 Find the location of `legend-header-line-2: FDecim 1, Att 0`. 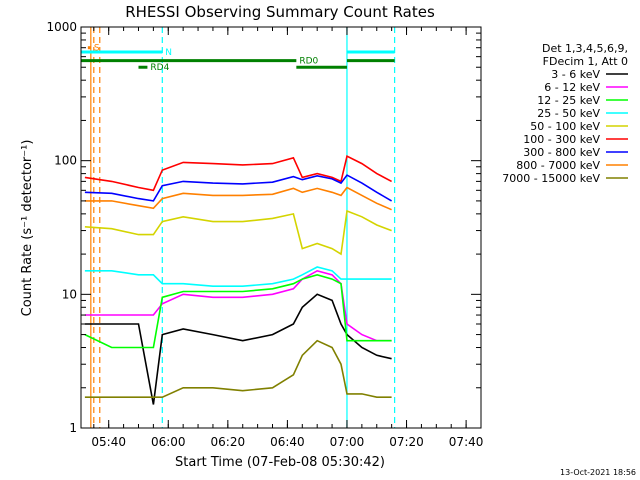

legend-header-line-2: FDecim 1, Att 0 is located at coordinates (585, 61).